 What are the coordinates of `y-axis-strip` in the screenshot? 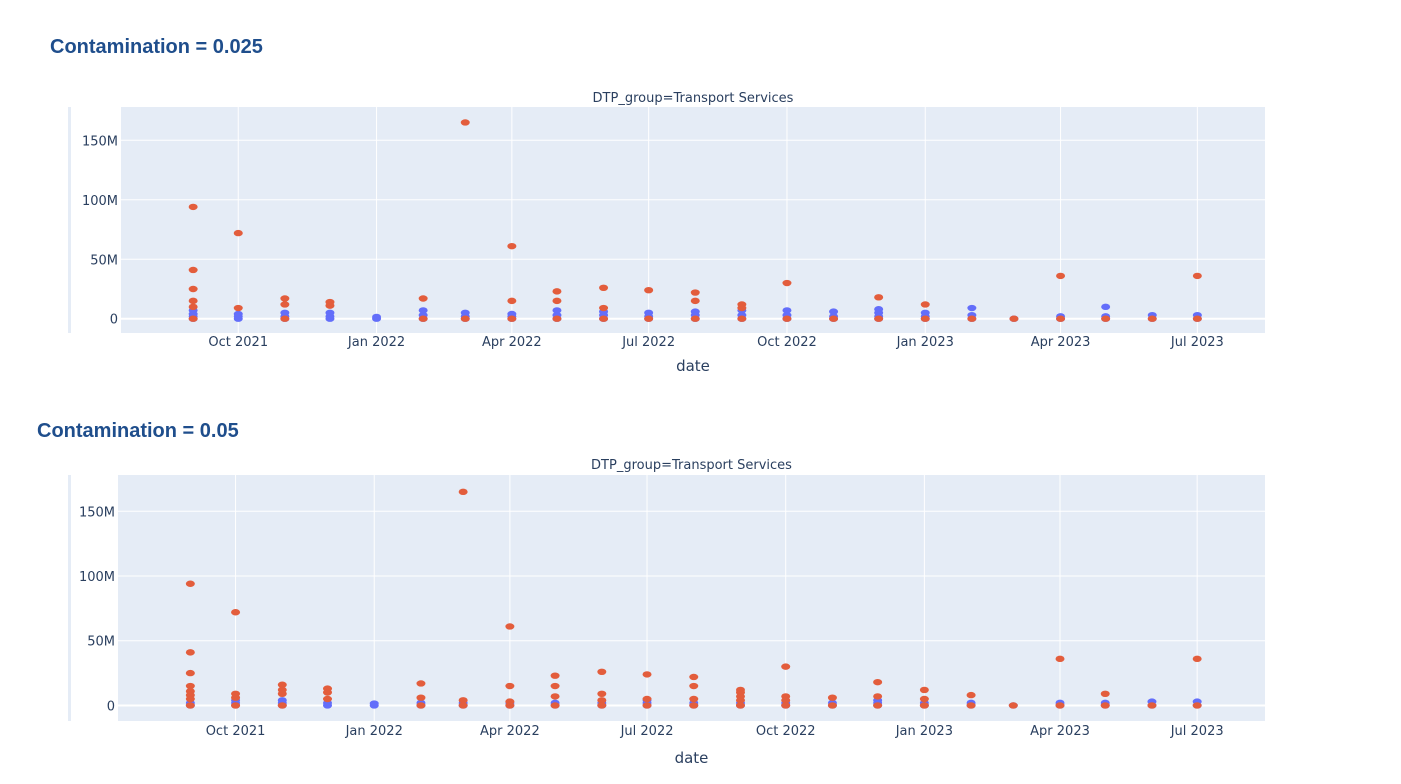 It's located at (69, 220).